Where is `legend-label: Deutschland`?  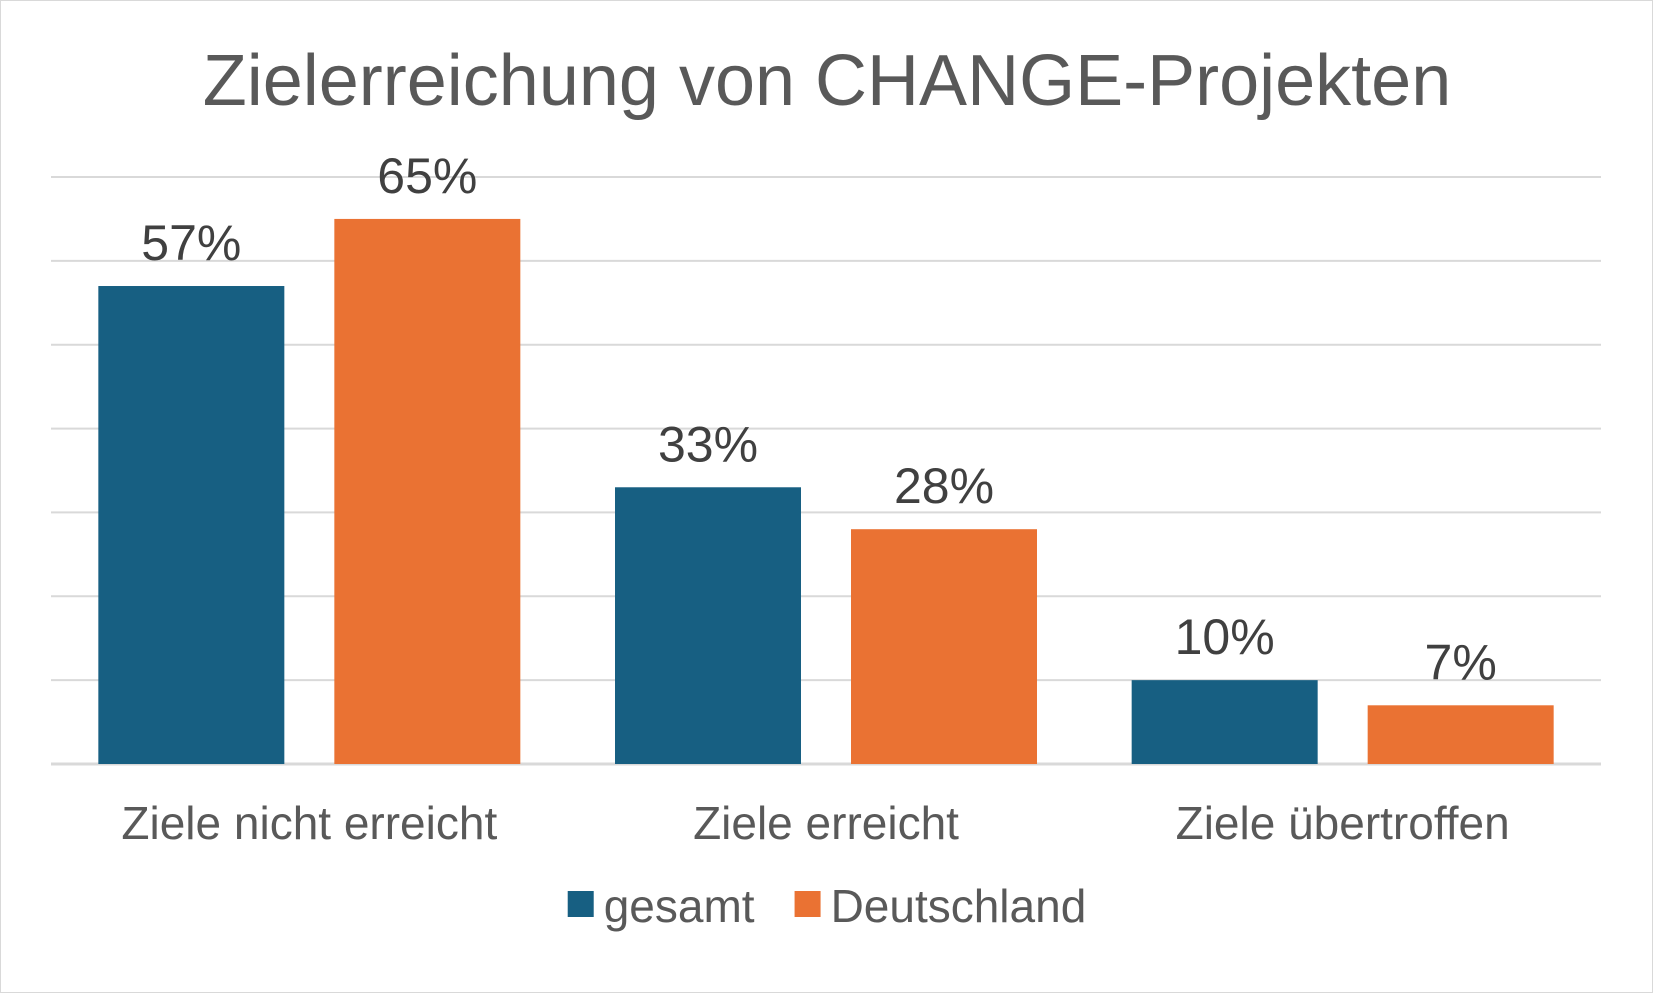 legend-label: Deutschland is located at coordinates (959, 906).